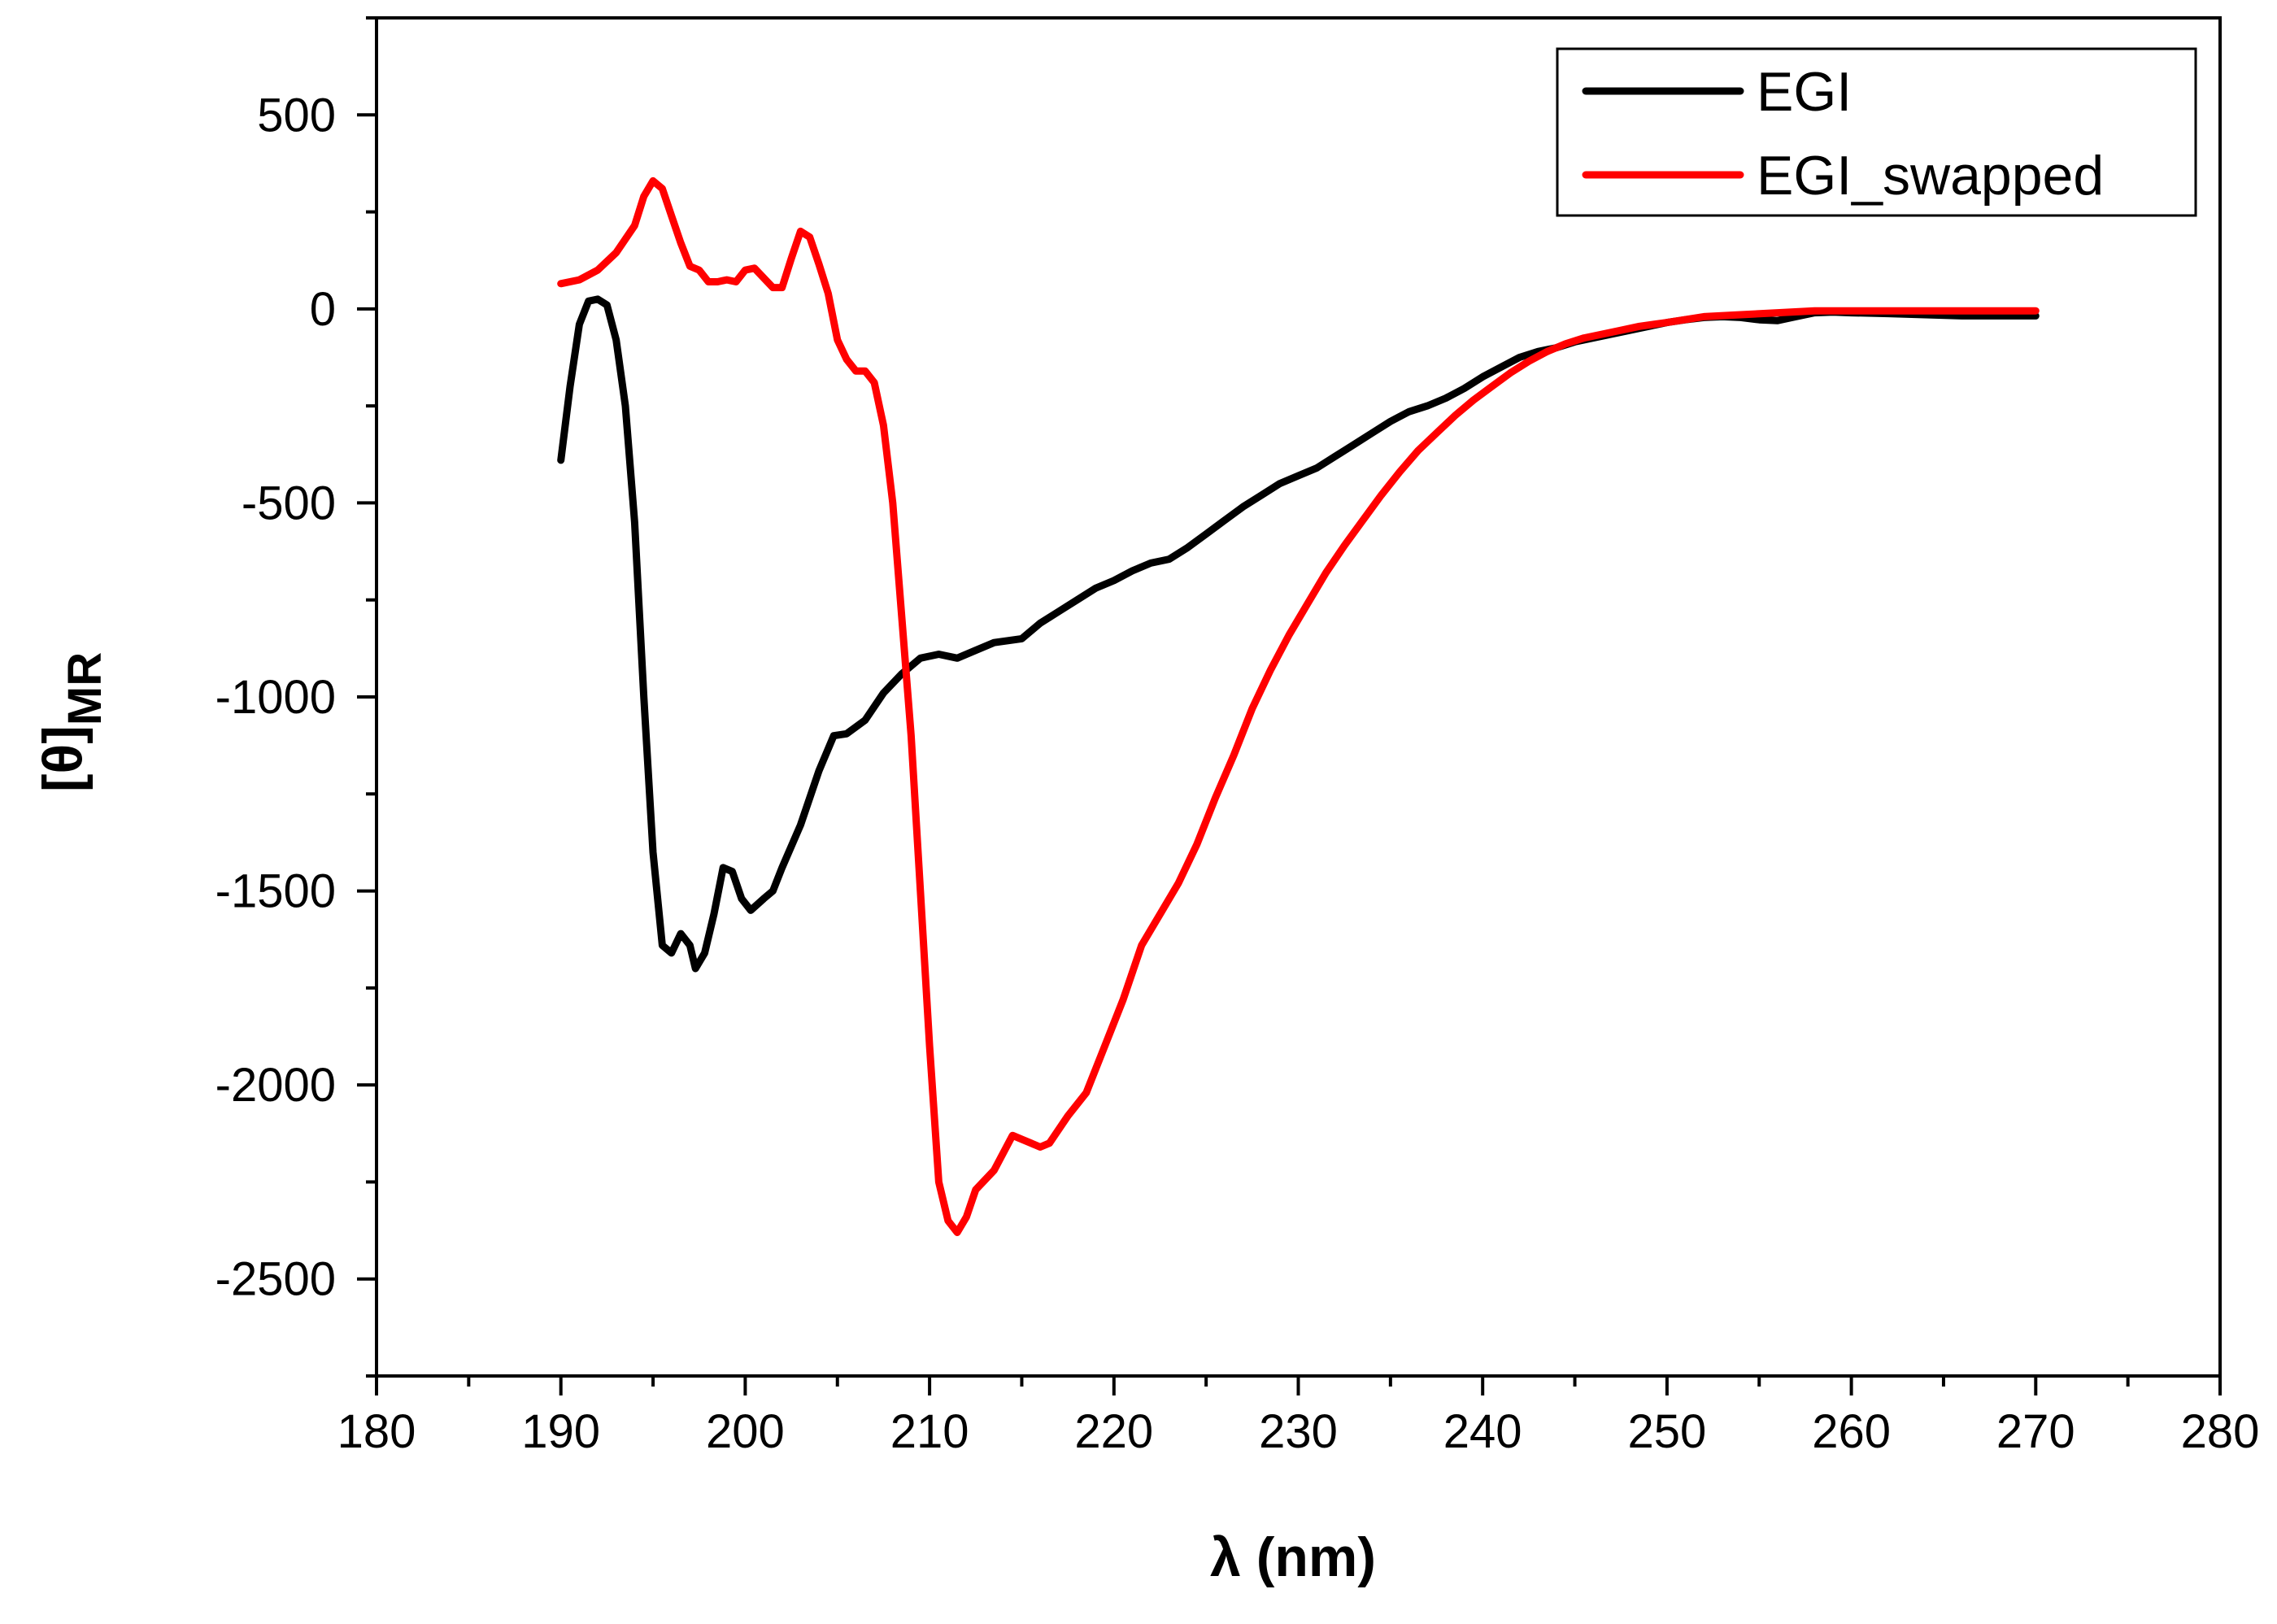  What do you see at coordinates (276, 697) in the screenshot?
I see `y-tick-label: -1000` at bounding box center [276, 697].